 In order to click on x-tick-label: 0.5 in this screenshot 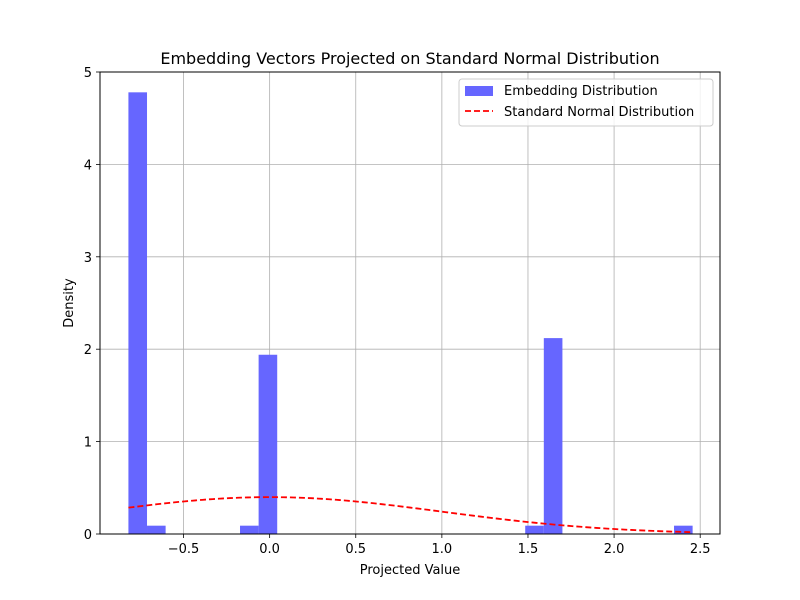, I will do `click(355, 549)`.